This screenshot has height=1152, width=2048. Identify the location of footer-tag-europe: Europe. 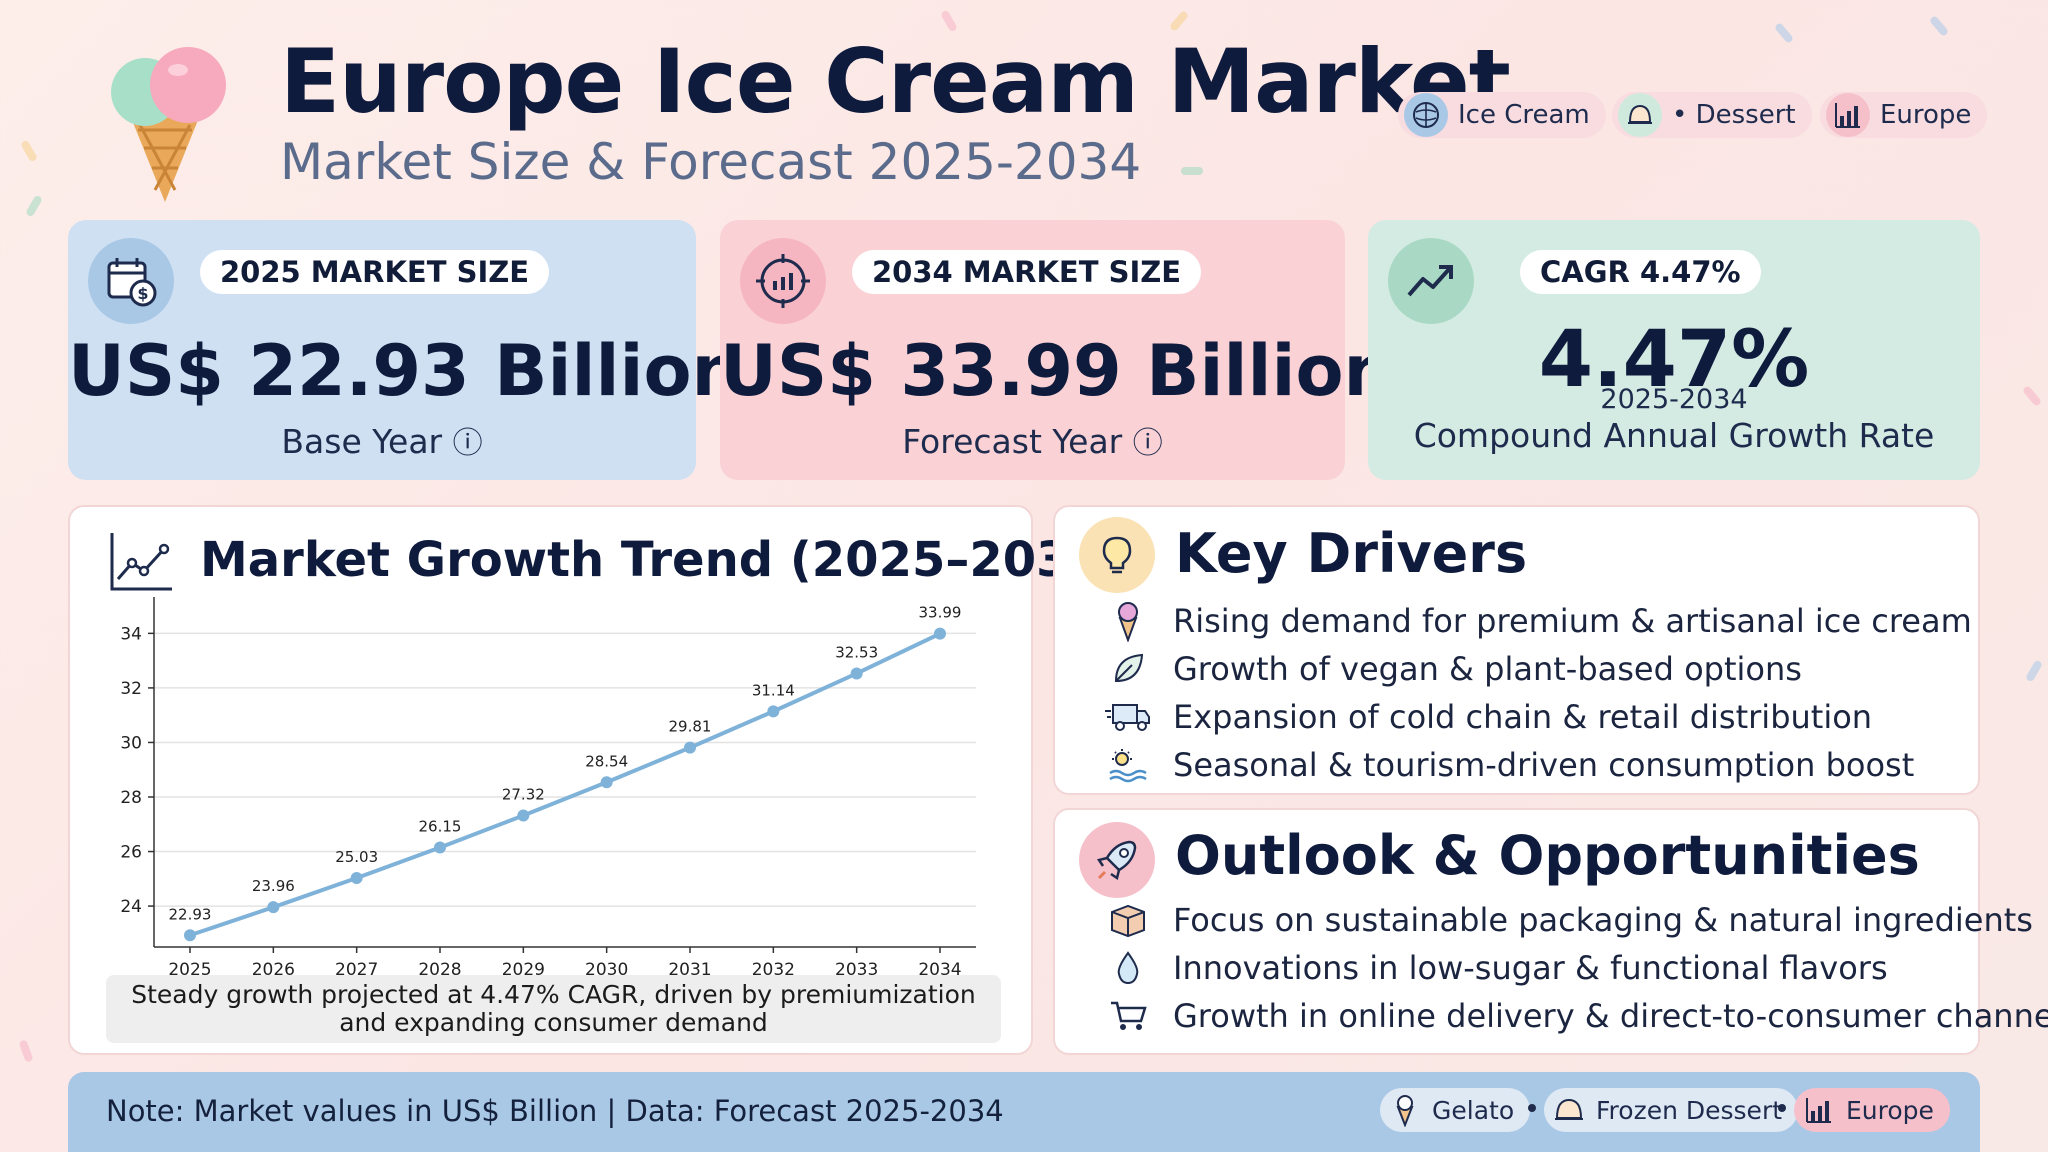
(1872, 1110).